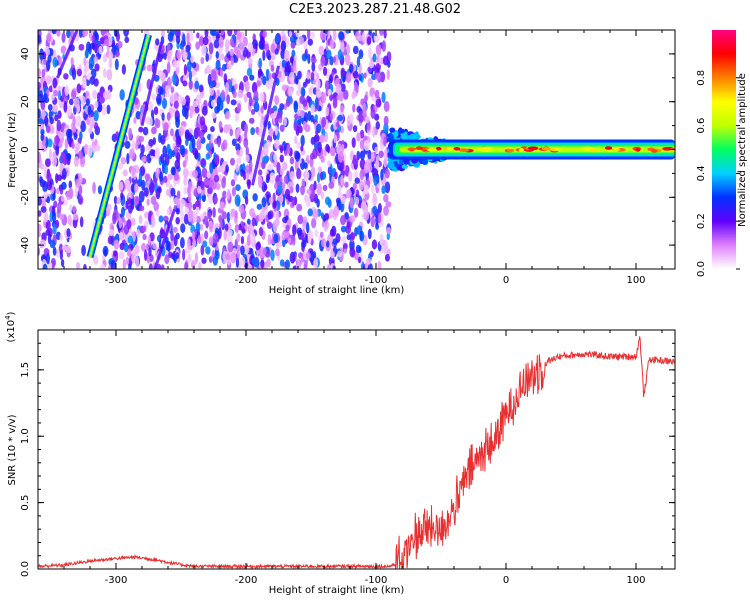 This screenshot has height=600, width=750. I want to click on spectrogram-ytick-label: -40, so click(25, 245).